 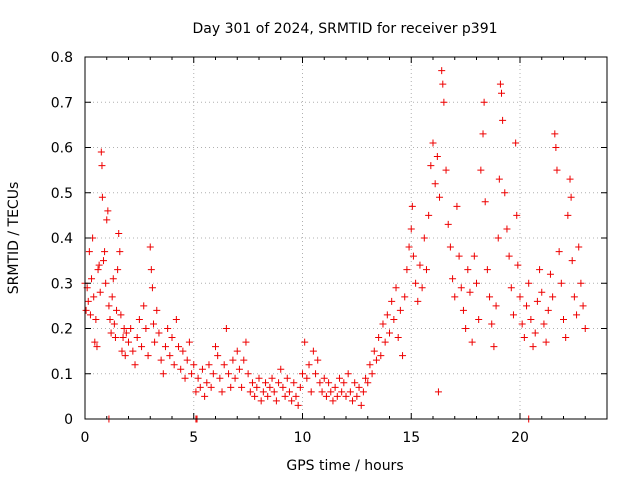 I want to click on y-tick-label: 0.4, so click(x=62, y=239).